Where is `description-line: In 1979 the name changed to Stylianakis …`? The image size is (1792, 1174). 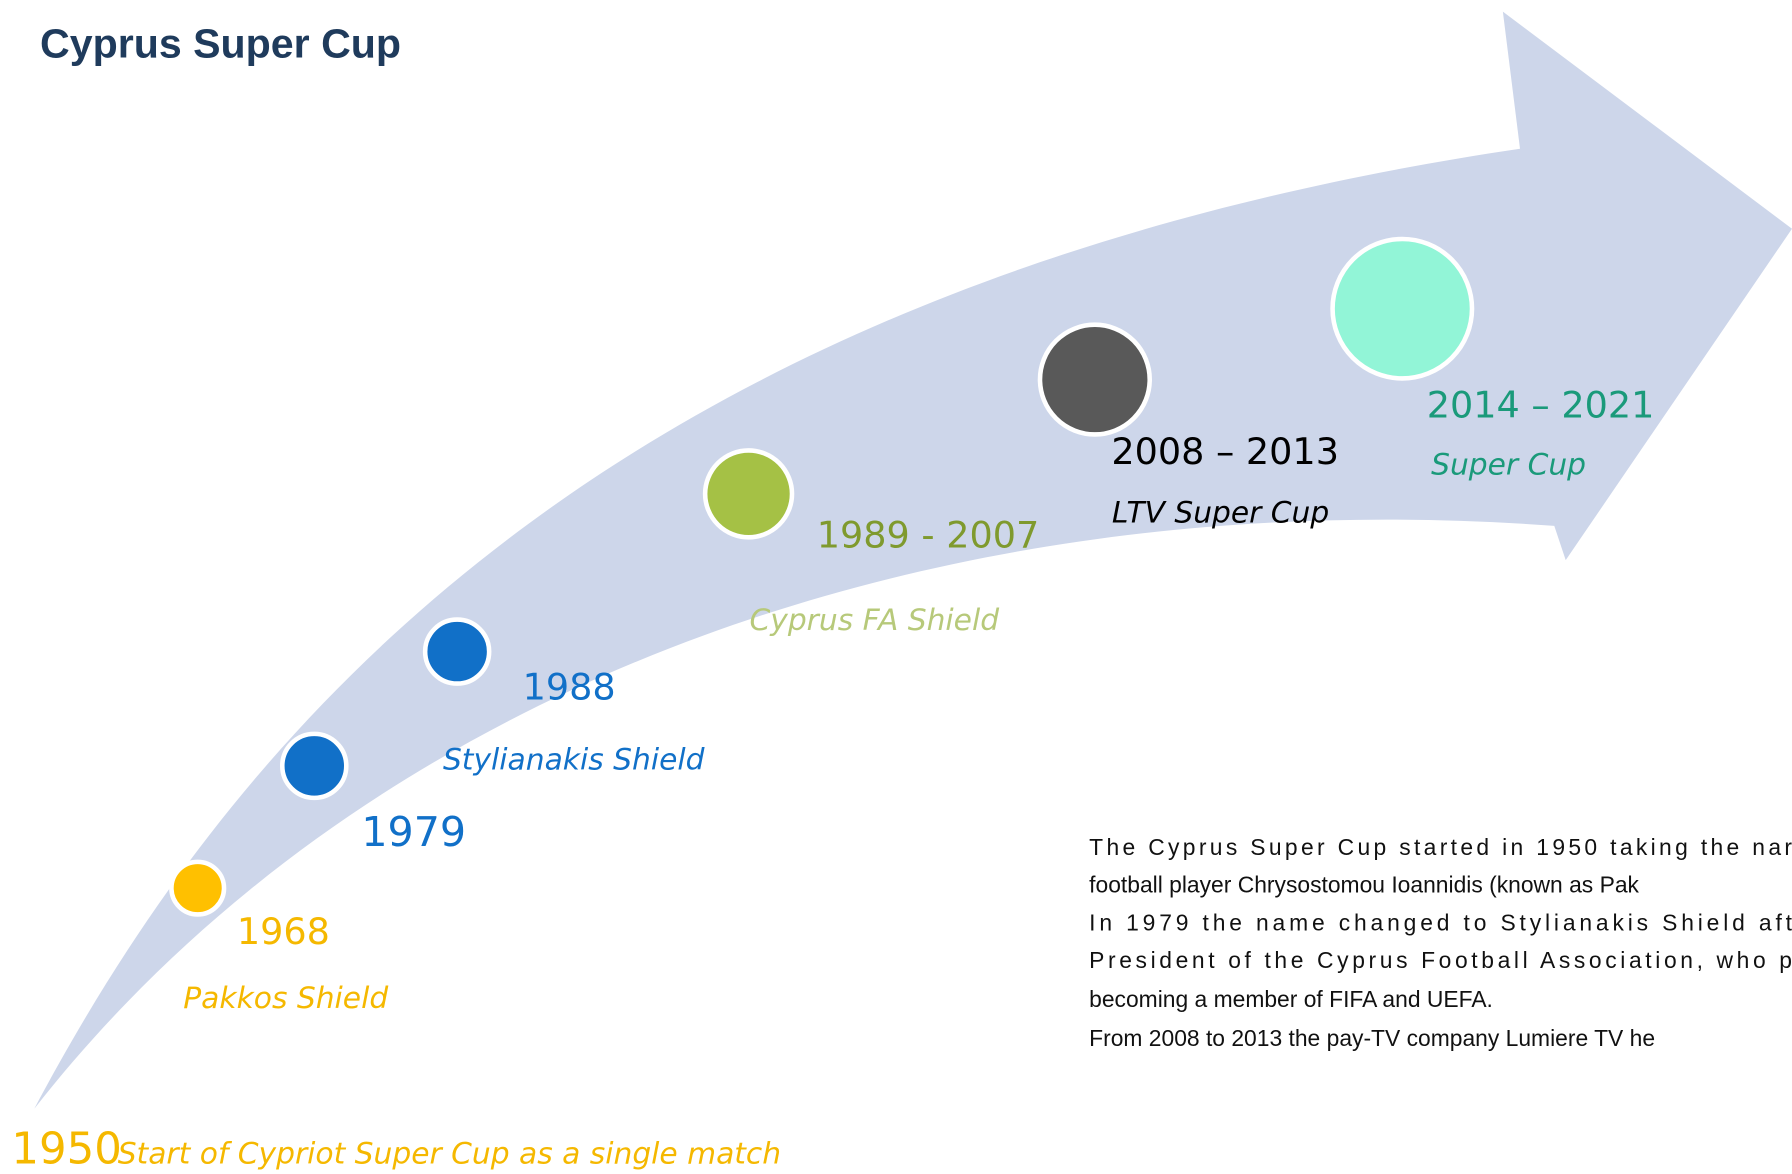
description-line: In 1979 the name changed to Stylianakis … is located at coordinates (1440, 922).